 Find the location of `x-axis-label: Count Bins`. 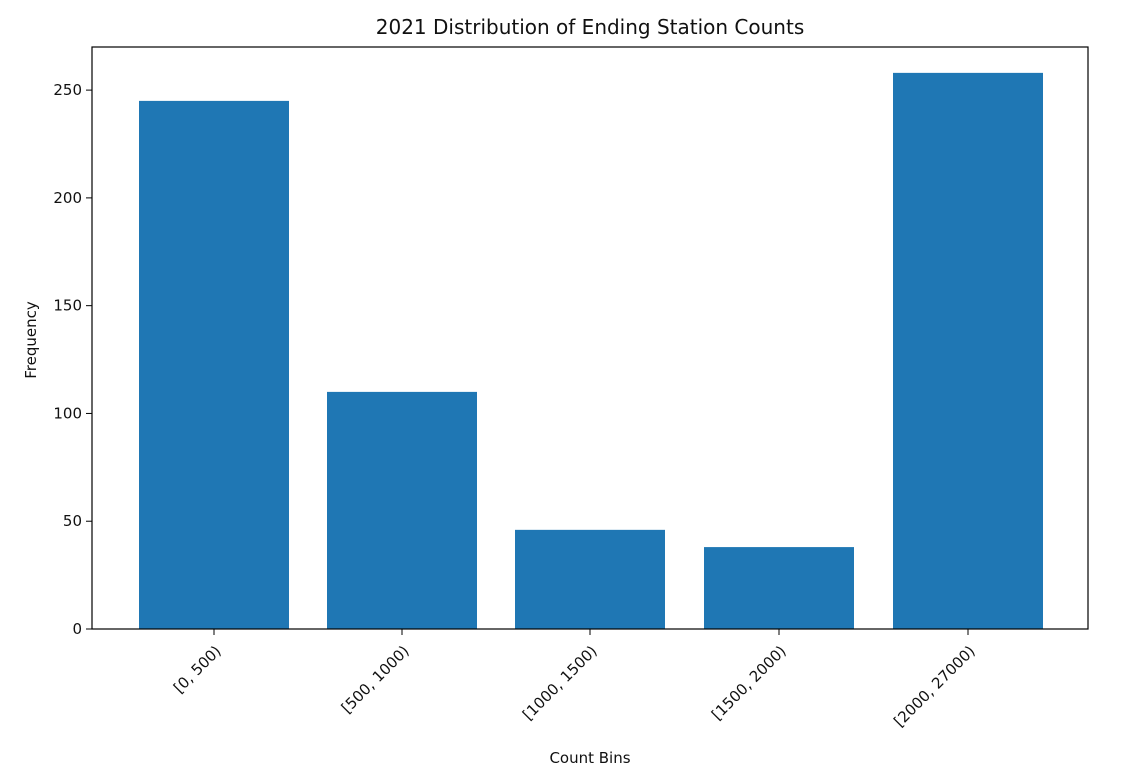

x-axis-label: Count Bins is located at coordinates (589, 758).